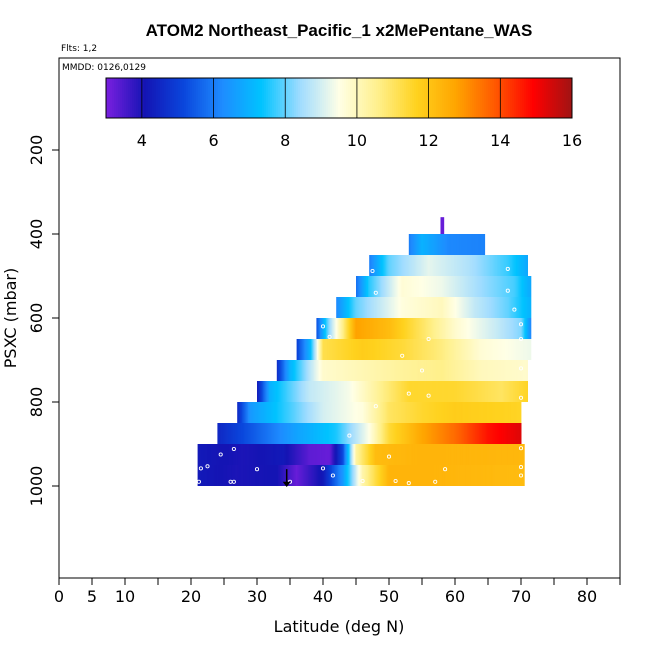 Image resolution: width=650 pixels, height=650 pixels. I want to click on x-tick-label: 10, so click(125, 596).